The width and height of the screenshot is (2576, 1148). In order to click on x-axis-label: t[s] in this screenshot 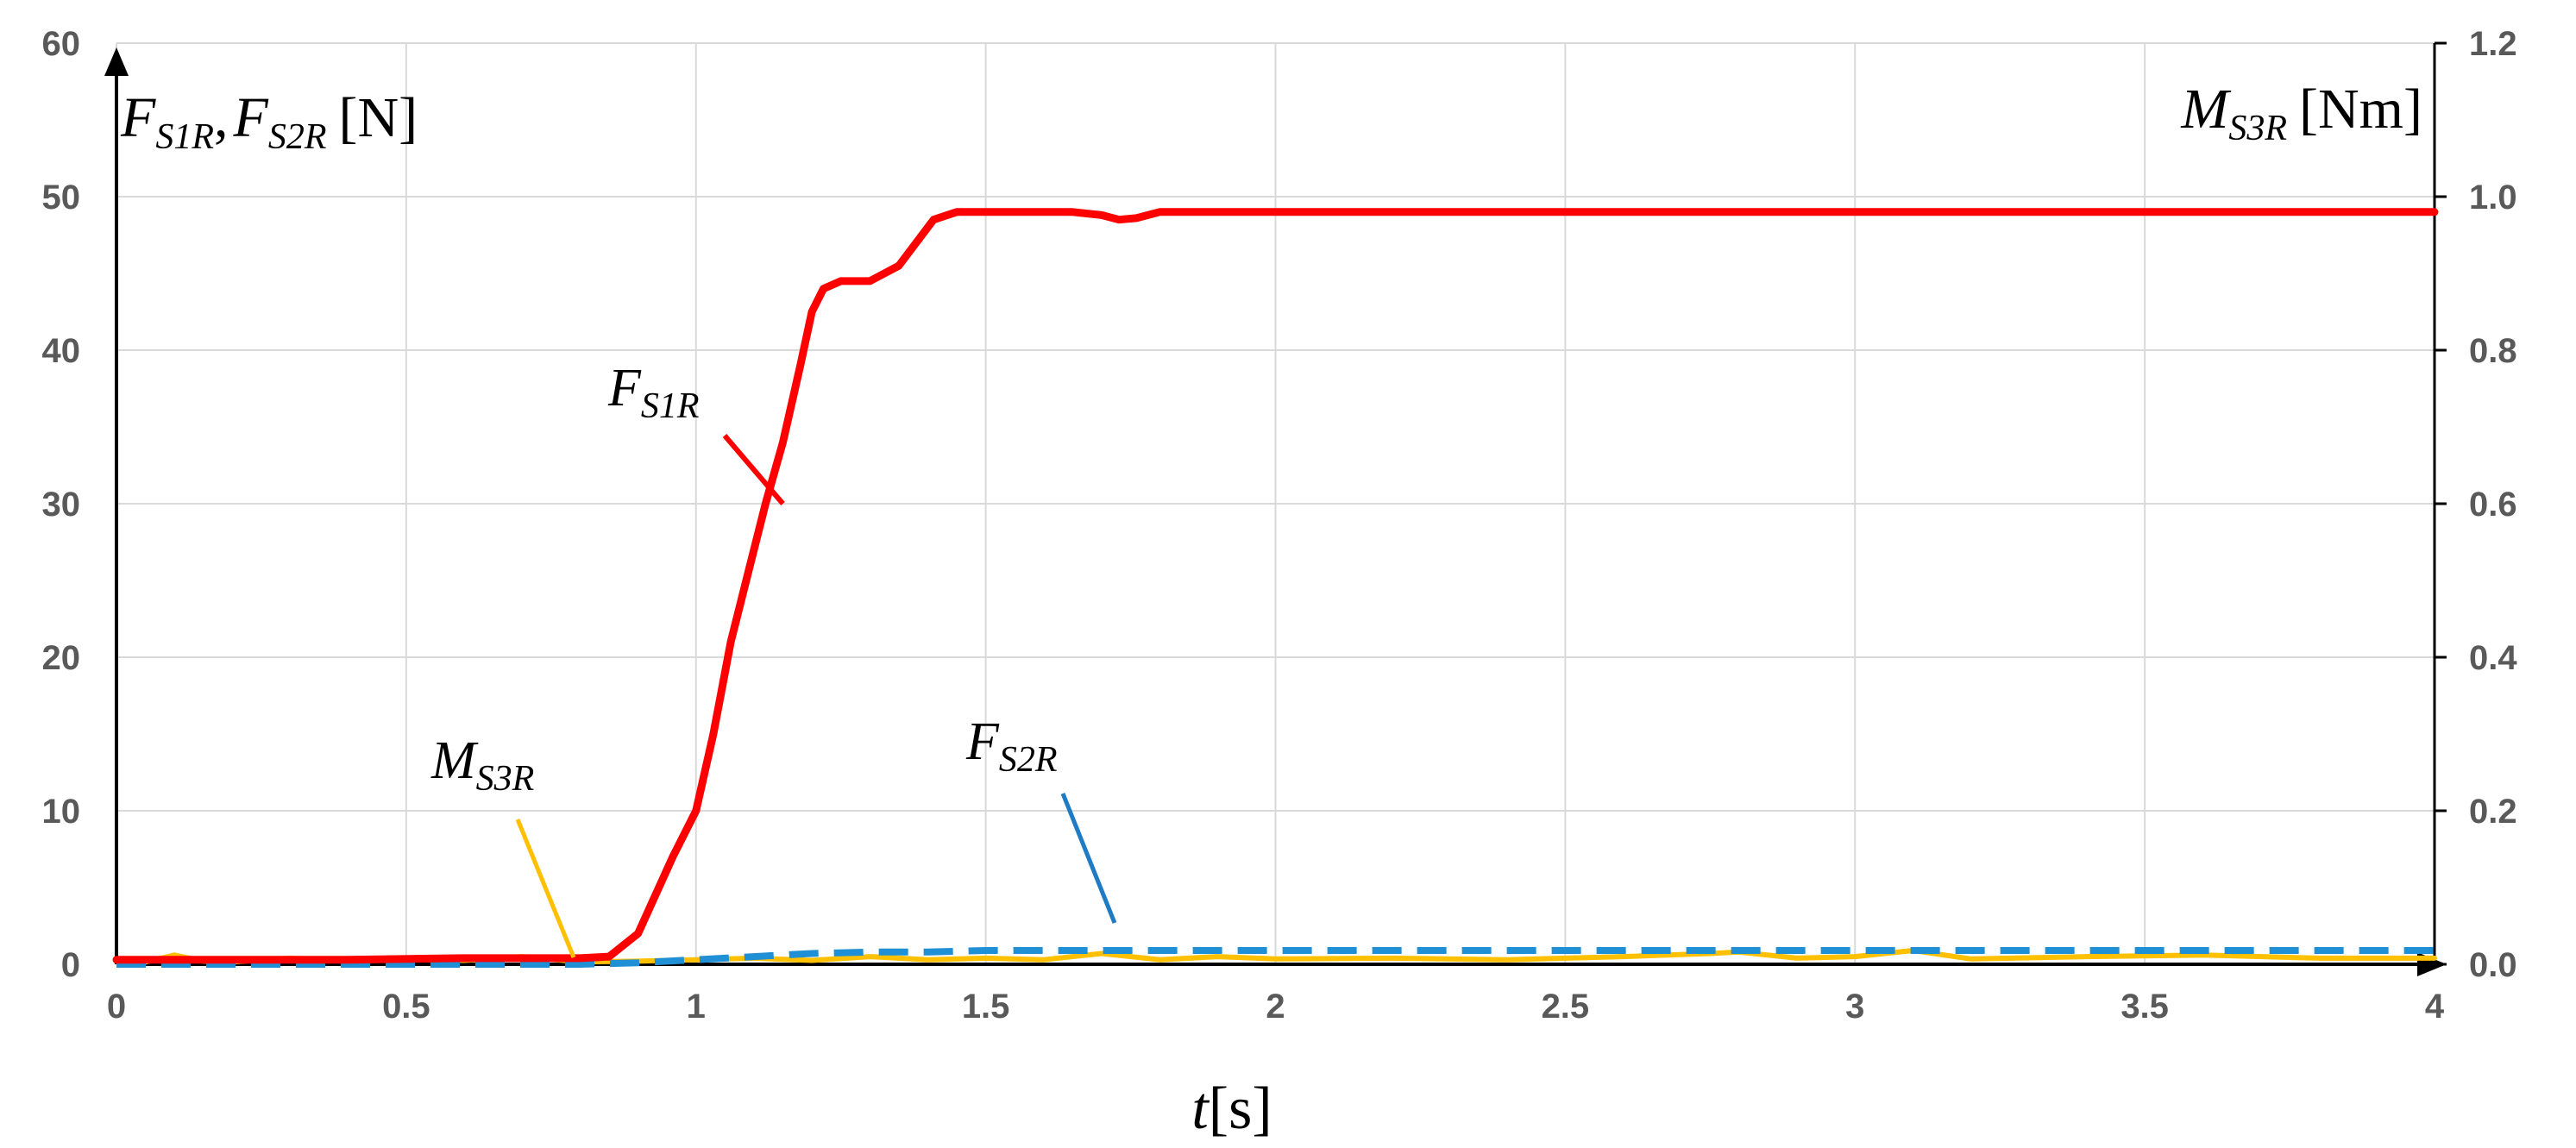, I will do `click(1231, 1109)`.